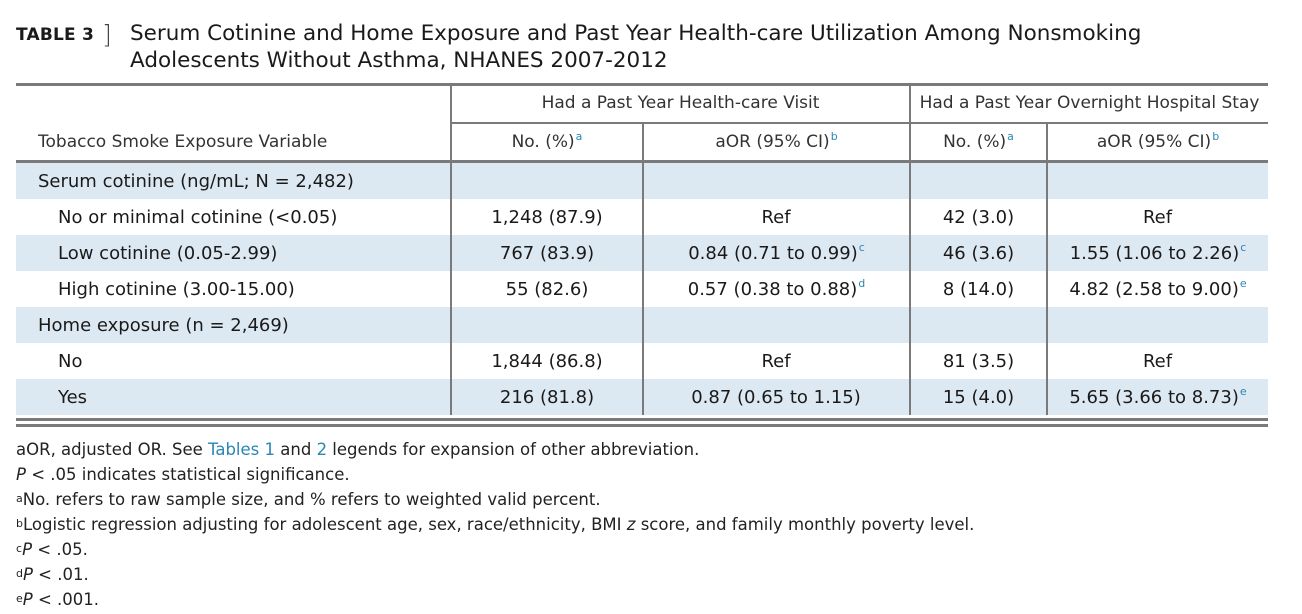 This screenshot has width=1302, height=614. I want to click on cell-visit-aor: 0.57 (0.38 to 0.88)d, so click(776, 289).